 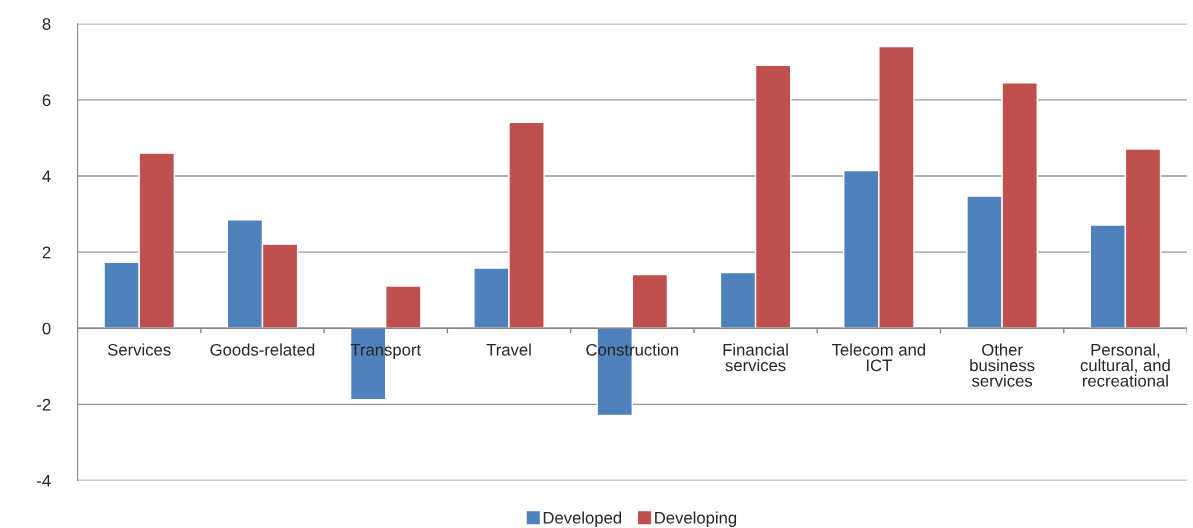 I want to click on x-tick-label: Travel, so click(x=508, y=349).